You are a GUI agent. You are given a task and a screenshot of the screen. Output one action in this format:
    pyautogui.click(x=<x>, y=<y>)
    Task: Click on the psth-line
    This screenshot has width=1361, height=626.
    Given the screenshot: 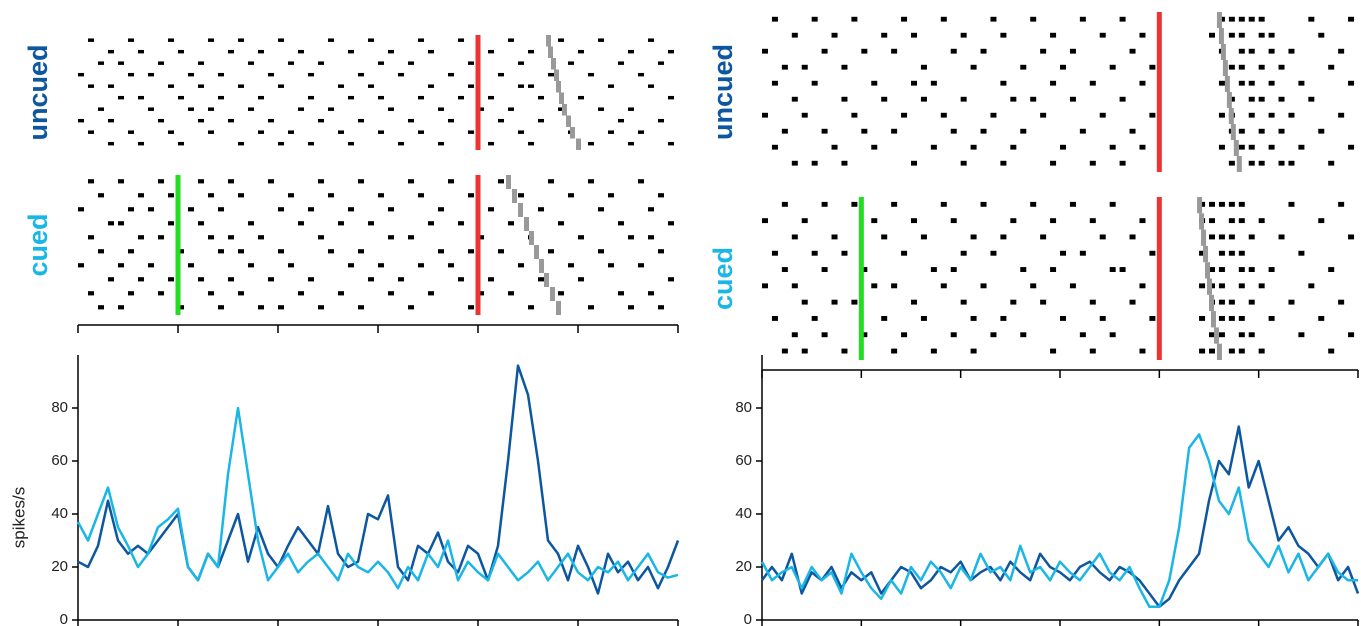 What is the action you would take?
    pyautogui.click(x=1059, y=520)
    